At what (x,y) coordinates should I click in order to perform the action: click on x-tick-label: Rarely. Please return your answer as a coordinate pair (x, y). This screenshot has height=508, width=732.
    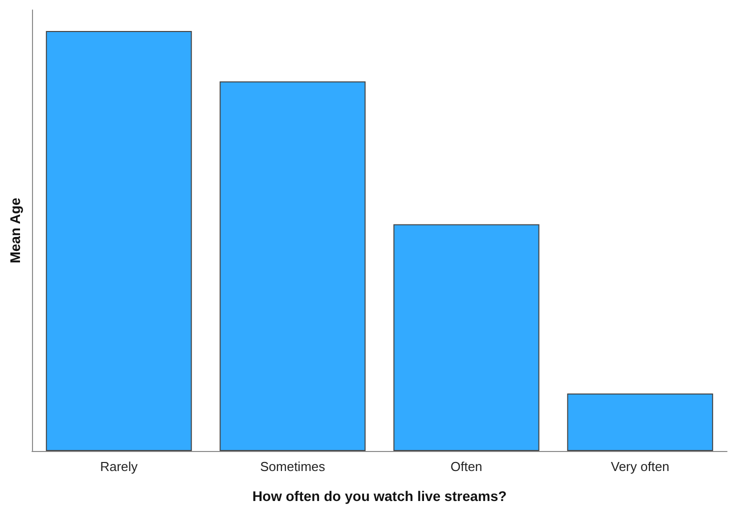
    Looking at the image, I should click on (119, 466).